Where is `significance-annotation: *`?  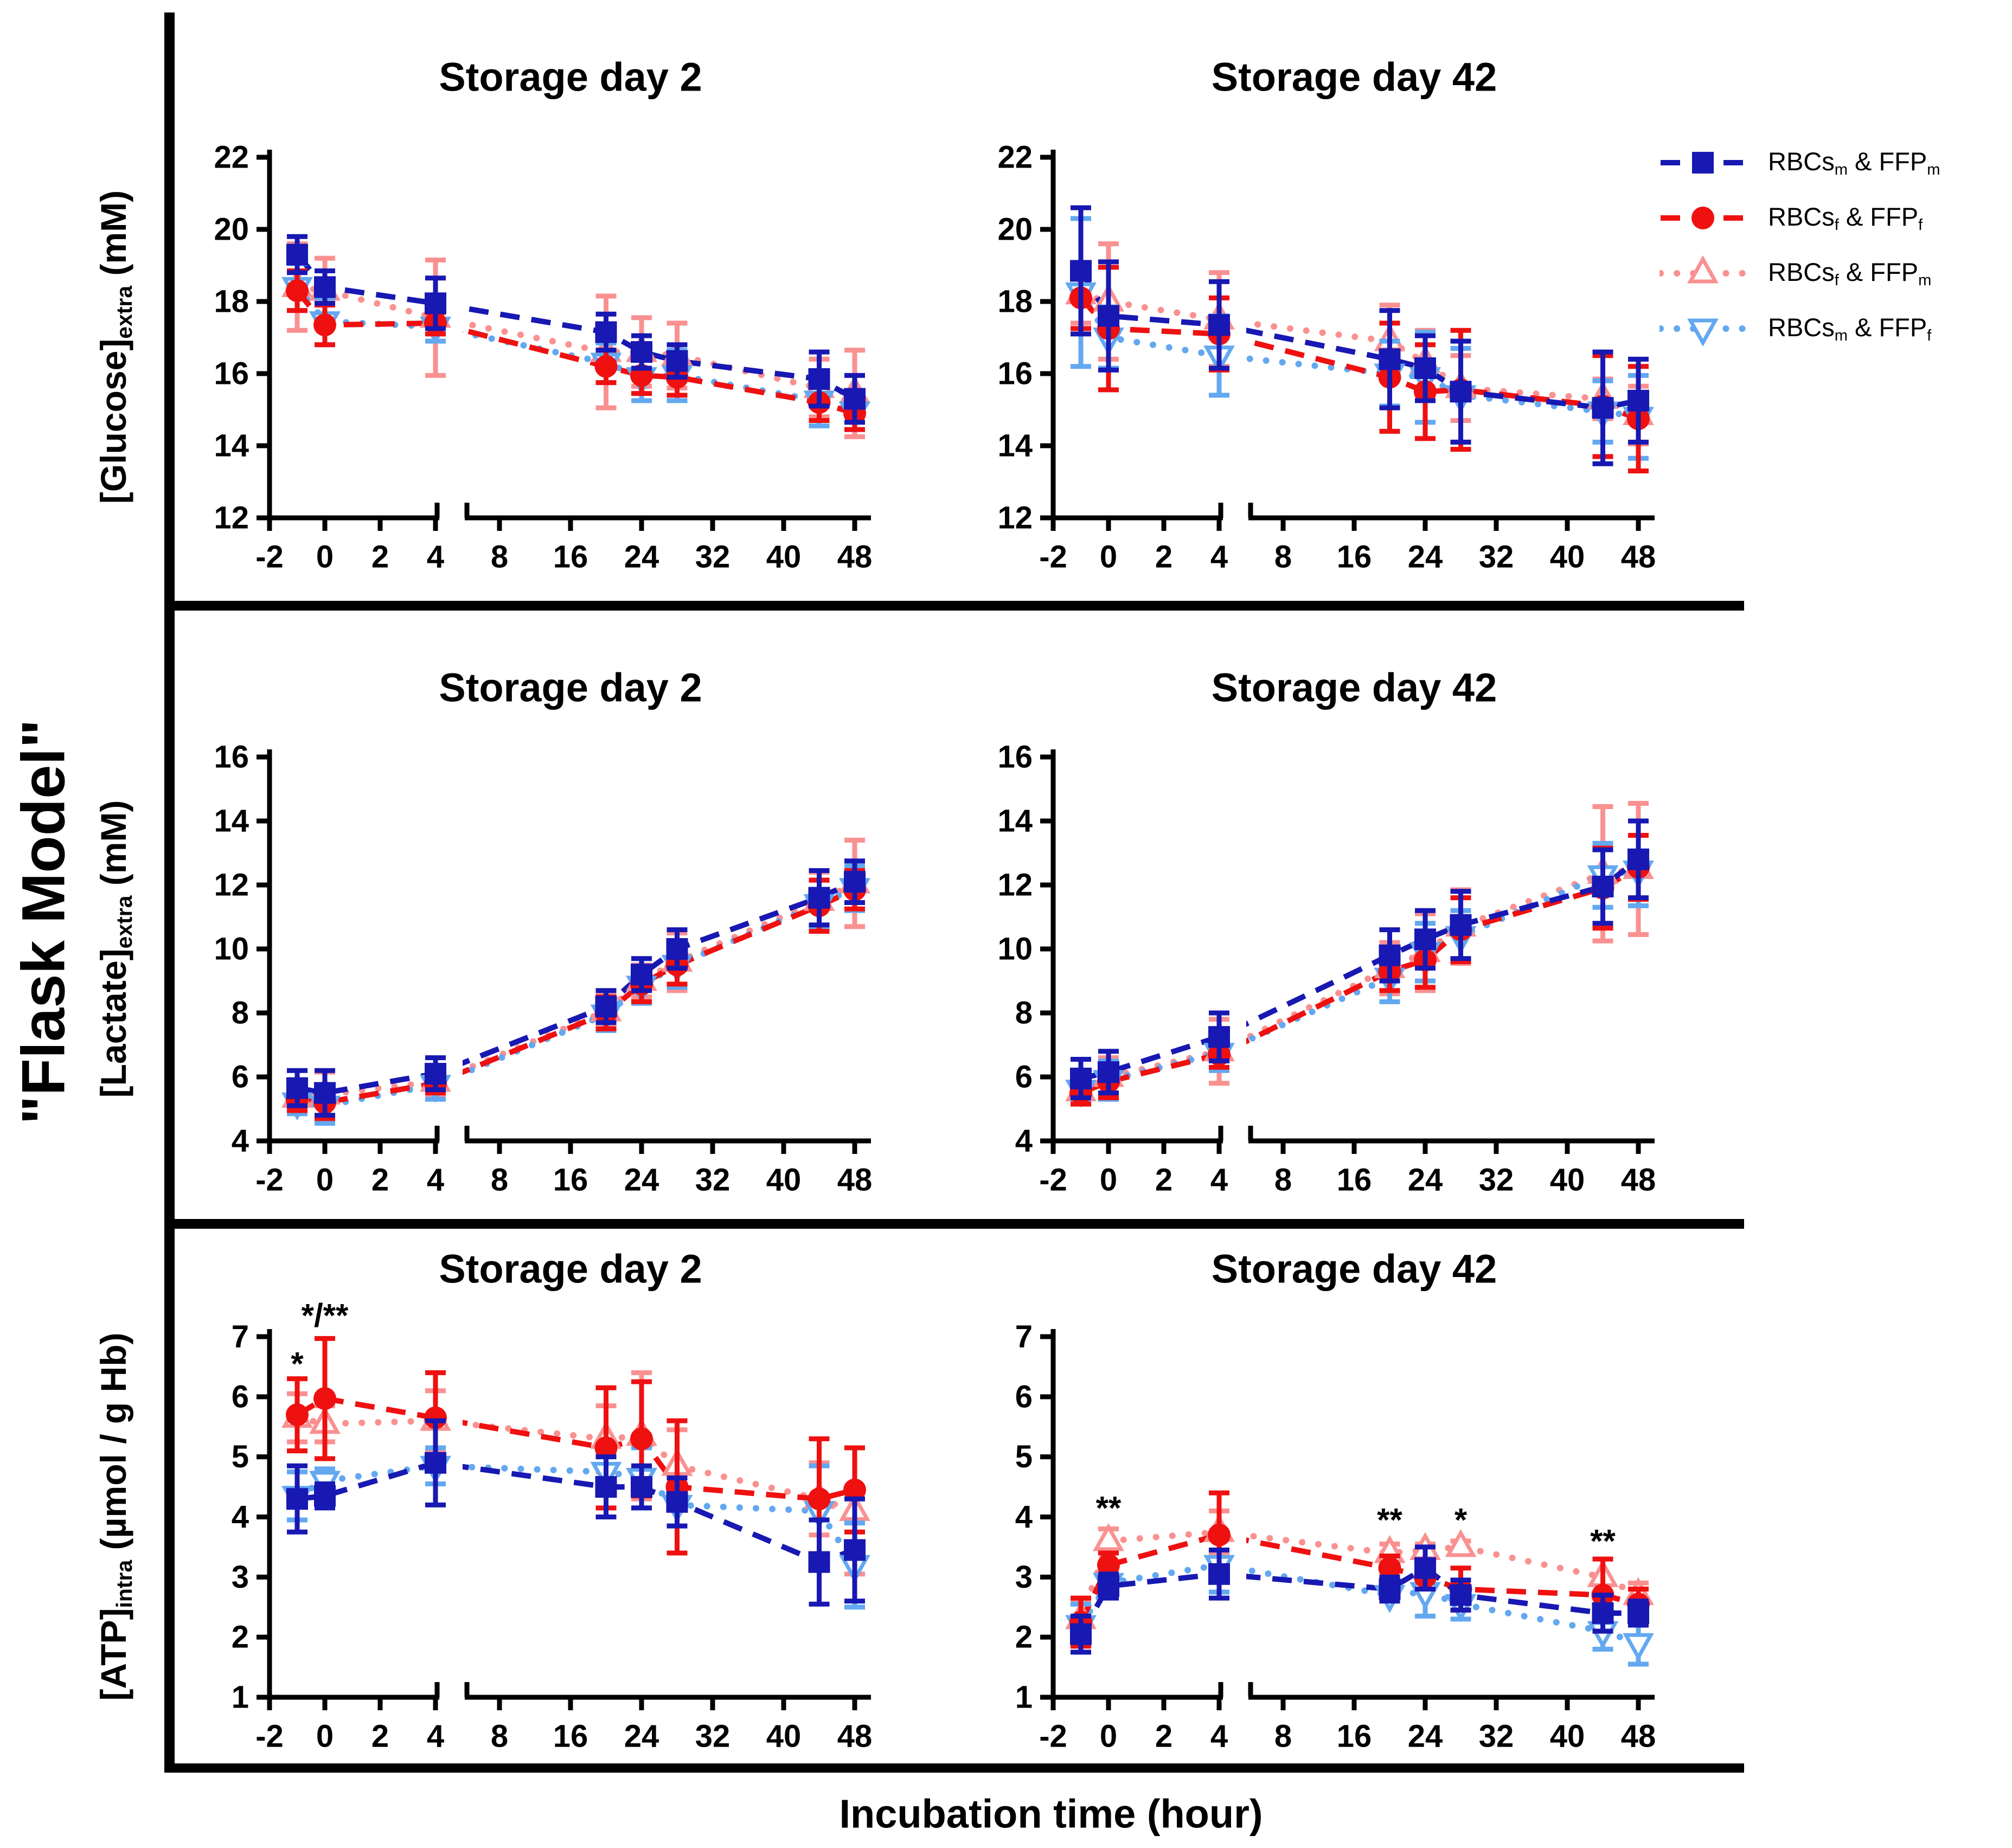
significance-annotation: * is located at coordinates (1461, 1520).